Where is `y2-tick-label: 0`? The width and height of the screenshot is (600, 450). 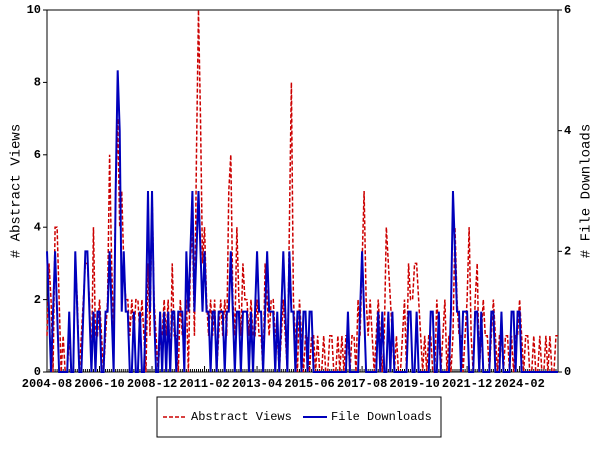 y2-tick-label: 0 is located at coordinates (567, 372).